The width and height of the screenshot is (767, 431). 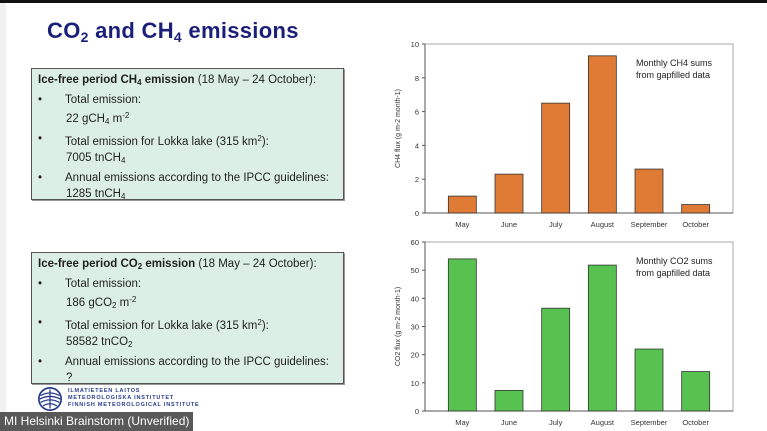 I want to click on ch4-lake-value: 7005 tnCH4, so click(x=96, y=158).